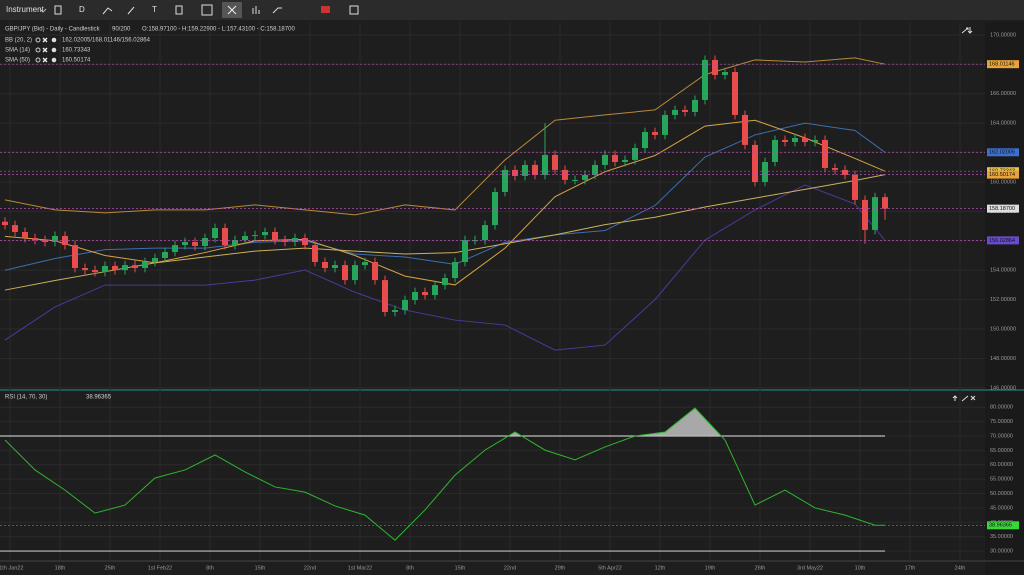 This screenshot has height=575, width=1024. I want to click on layout-icon, so click(207, 10).